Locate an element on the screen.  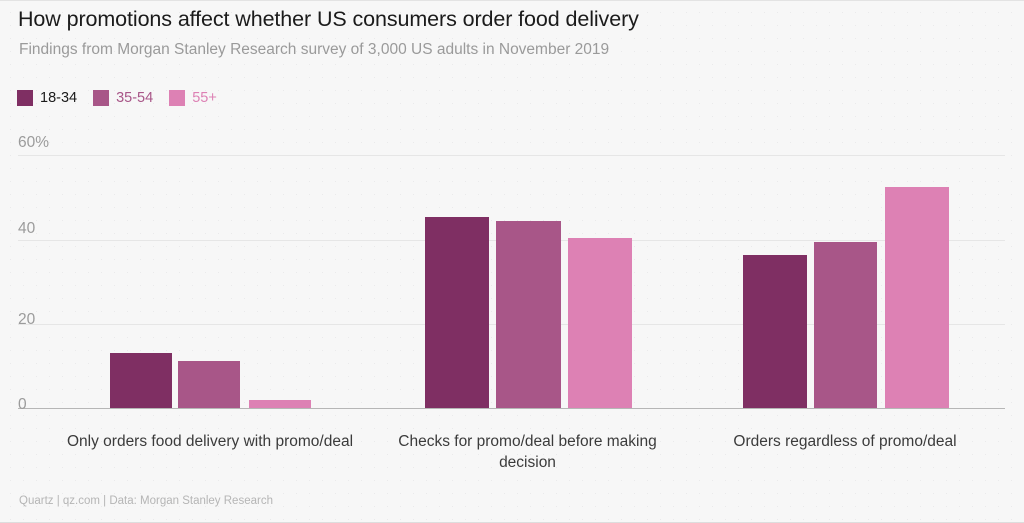
legend-item-55-plus: 55+ is located at coordinates (193, 98).